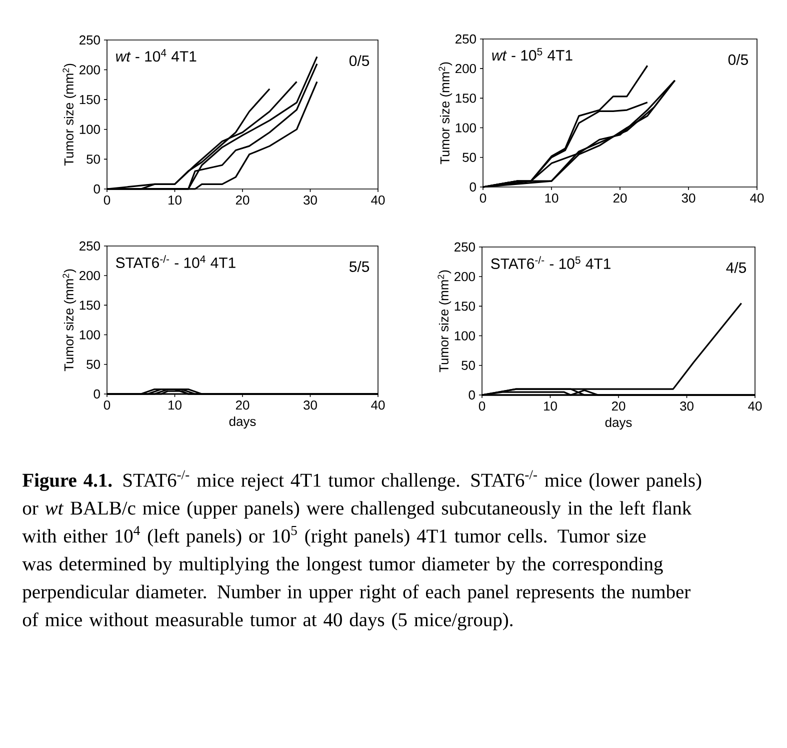 The width and height of the screenshot is (787, 748). Describe the element at coordinates (736, 267) in the screenshot. I see `annotation: 4/5` at that location.